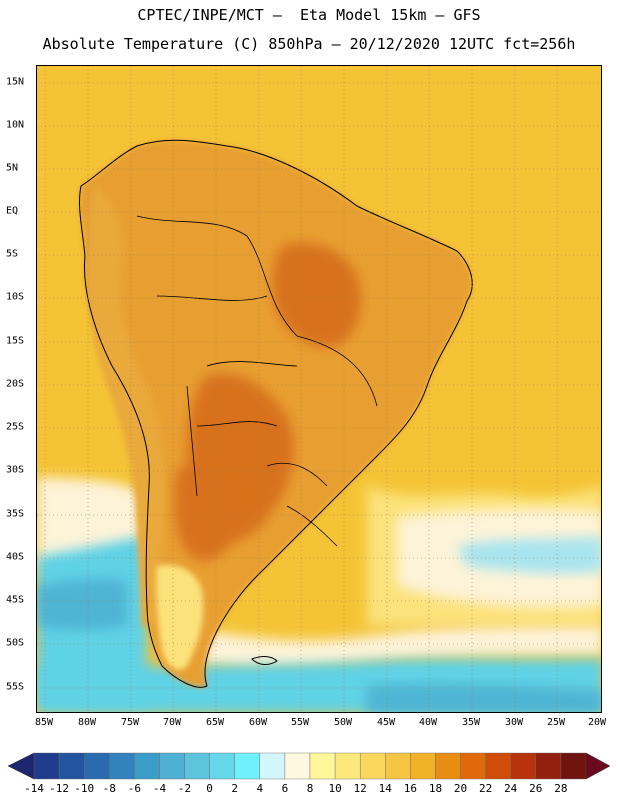  What do you see at coordinates (215, 722) in the screenshot?
I see `lon-label-65w: 65W` at bounding box center [215, 722].